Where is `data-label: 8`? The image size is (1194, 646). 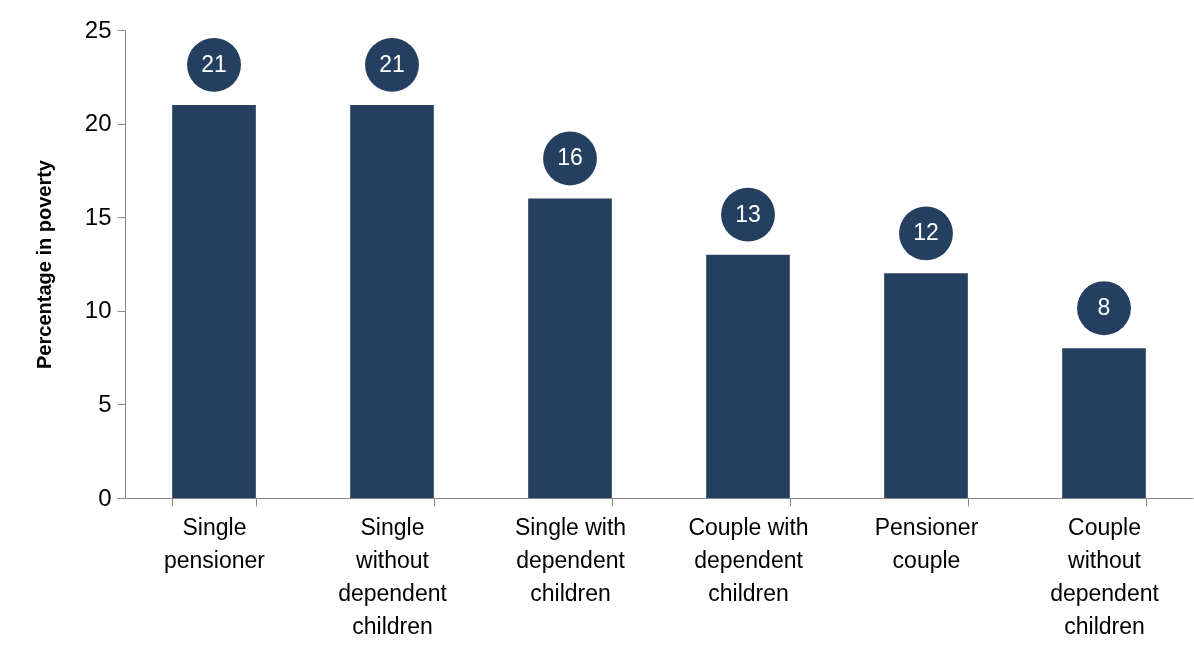 data-label: 8 is located at coordinates (1104, 307).